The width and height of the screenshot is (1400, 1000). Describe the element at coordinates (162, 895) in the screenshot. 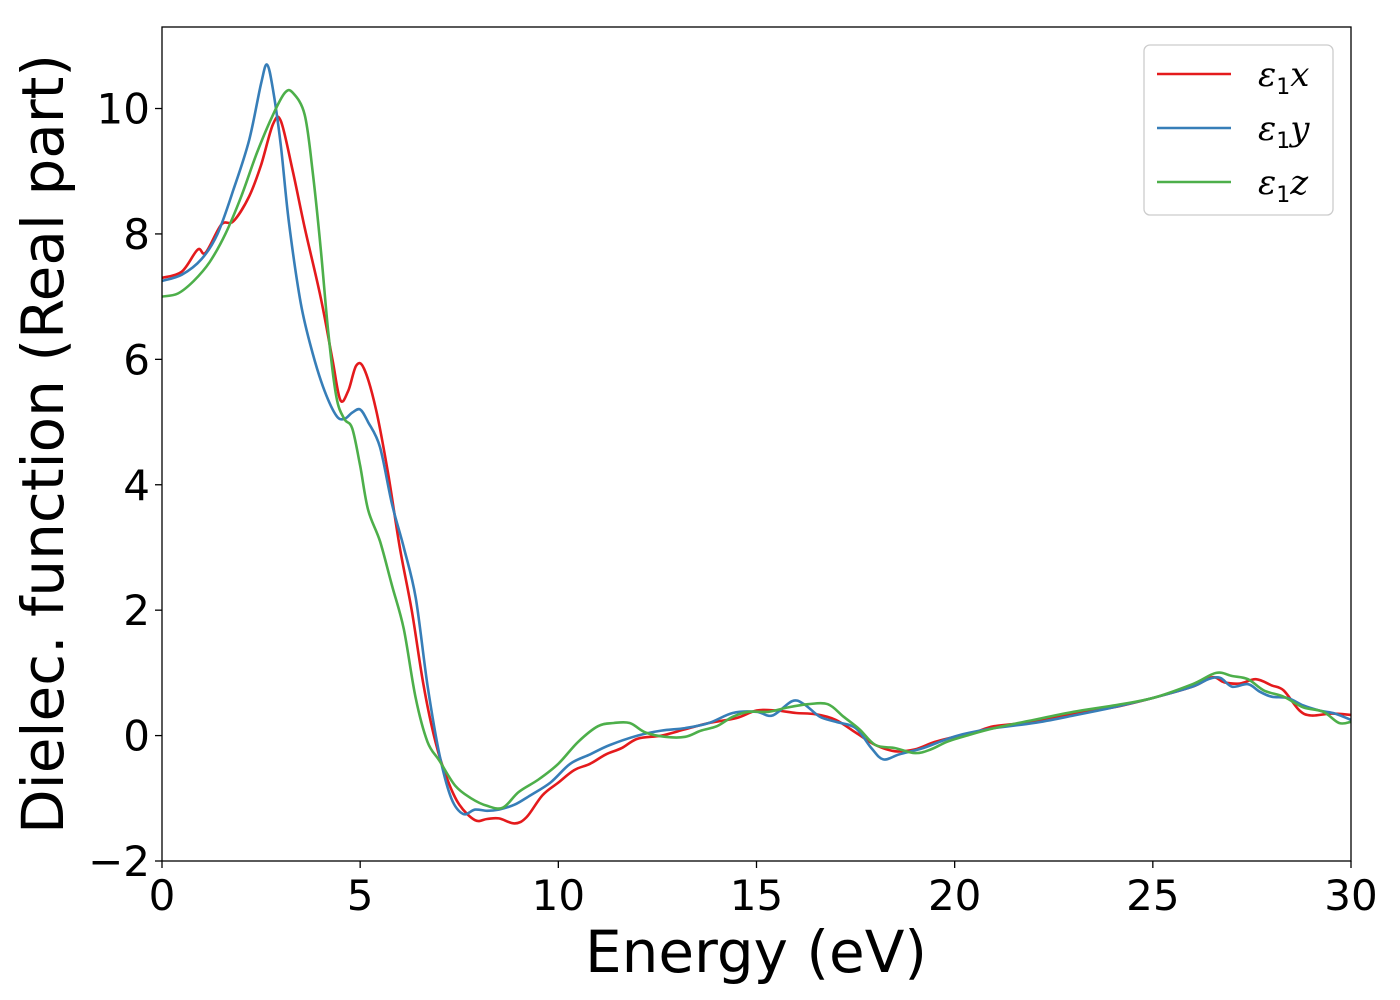

I see `x-tick-label: 0` at that location.